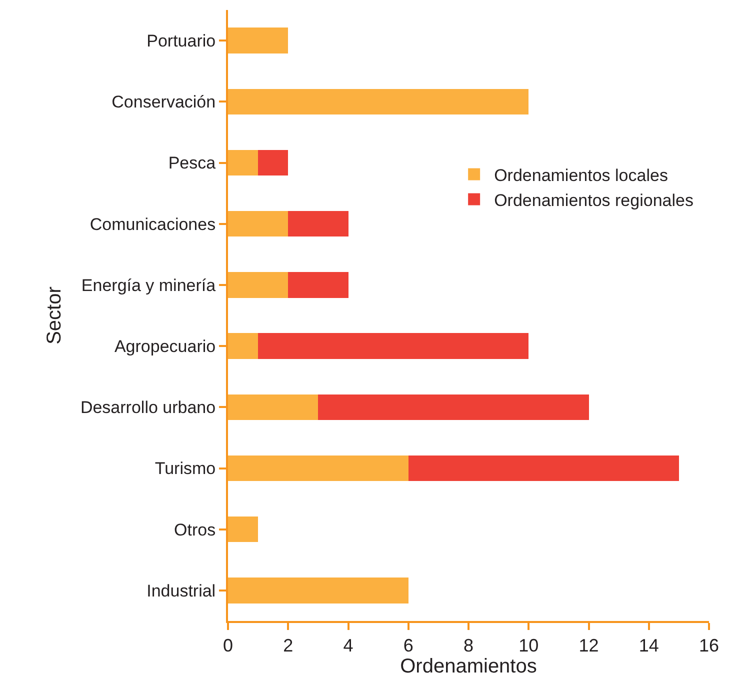 The image size is (729, 684). What do you see at coordinates (148, 408) in the screenshot?
I see `y-tick-label: Desarrollo urbano` at bounding box center [148, 408].